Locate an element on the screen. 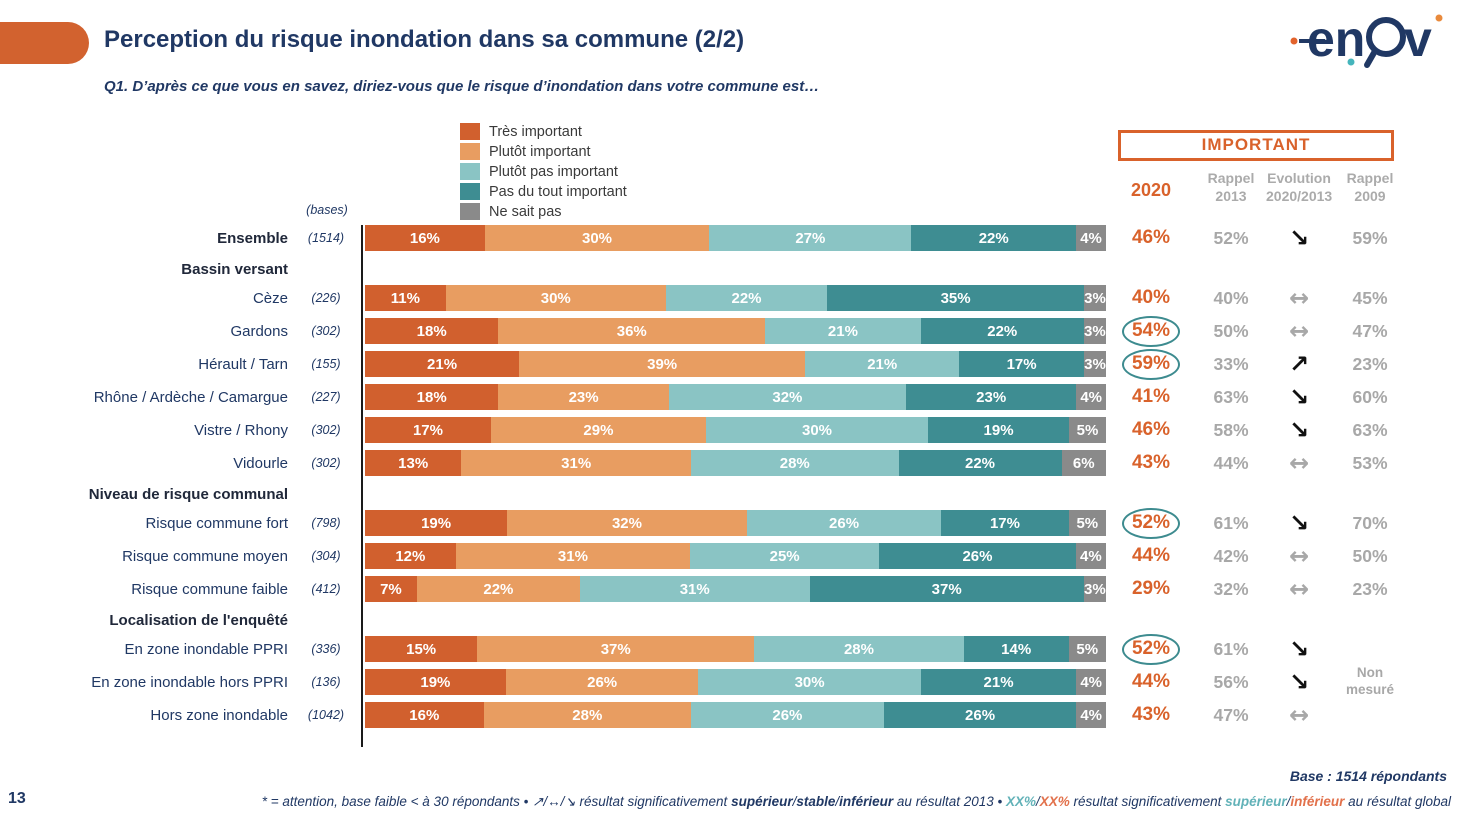  value-2013: 40% is located at coordinates (1231, 297).